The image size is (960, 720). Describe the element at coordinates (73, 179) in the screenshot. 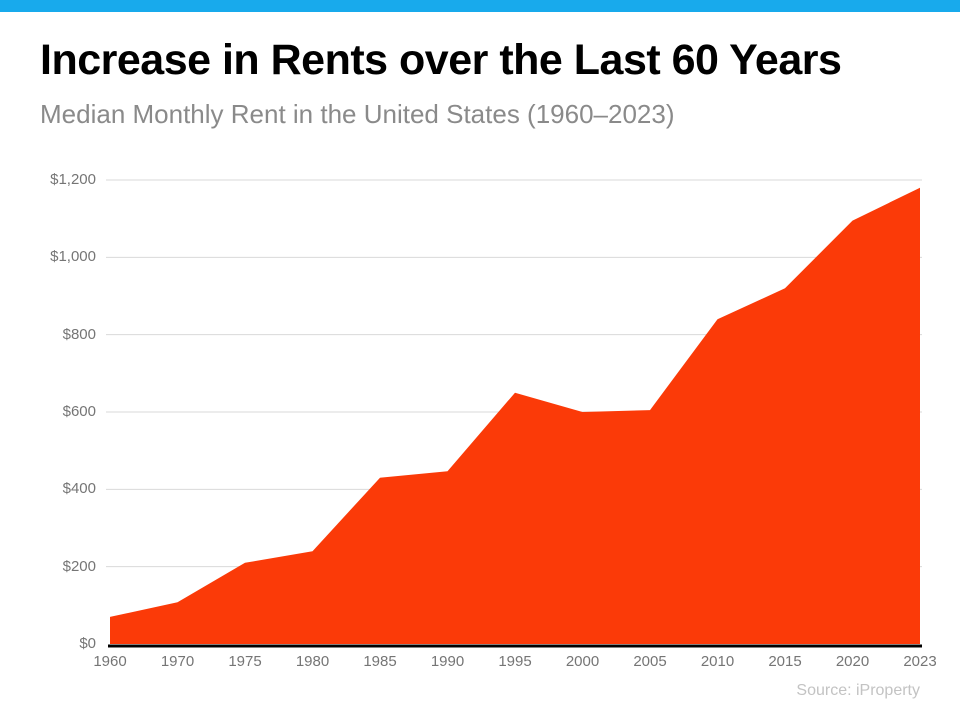

I see `y-tick-label: $1,200` at that location.